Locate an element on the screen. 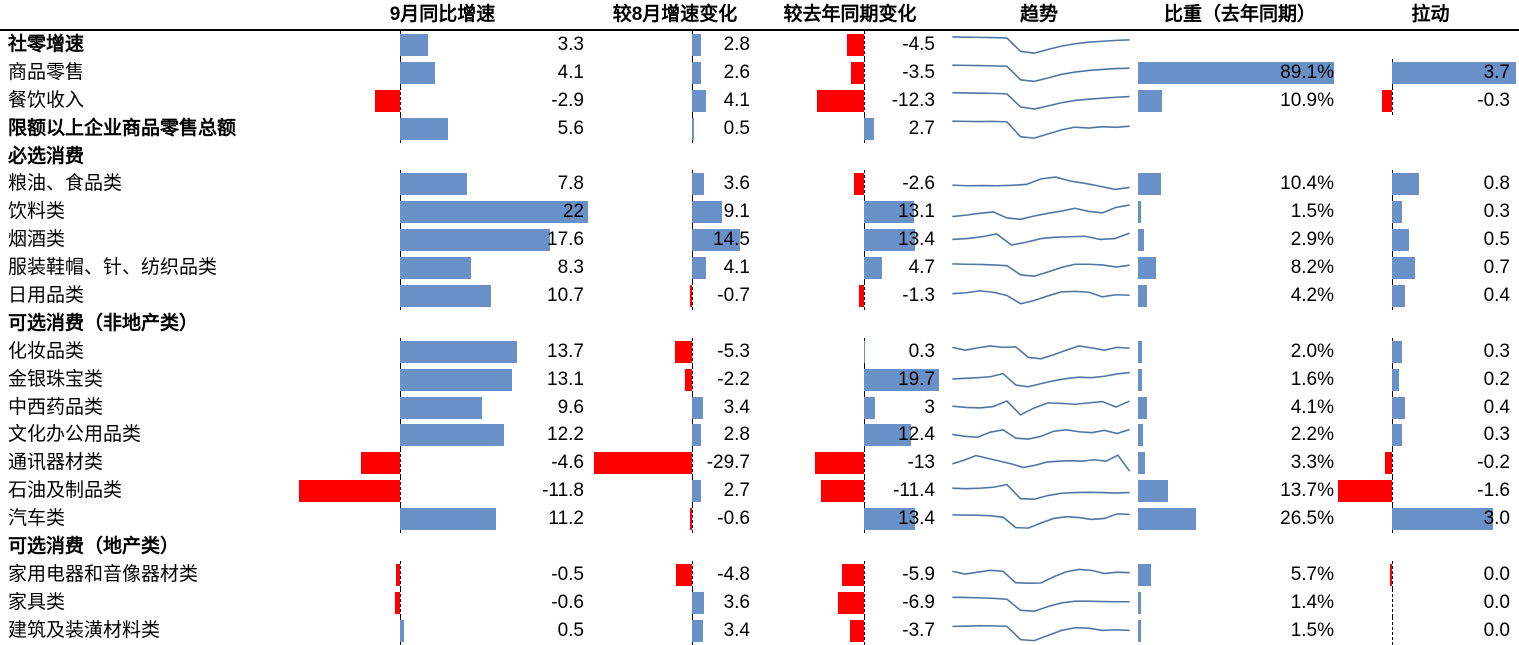 This screenshot has height=645, width=1519. cell-value: -4.8 is located at coordinates (733, 574).